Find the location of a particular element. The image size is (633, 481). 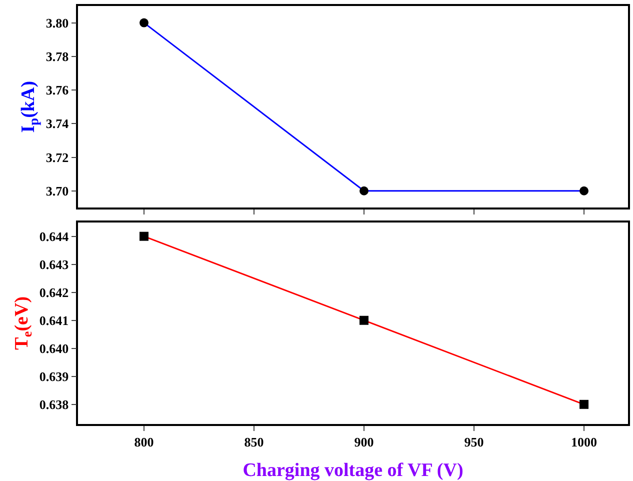

y-tick-label: 0.644 is located at coordinates (54, 236).